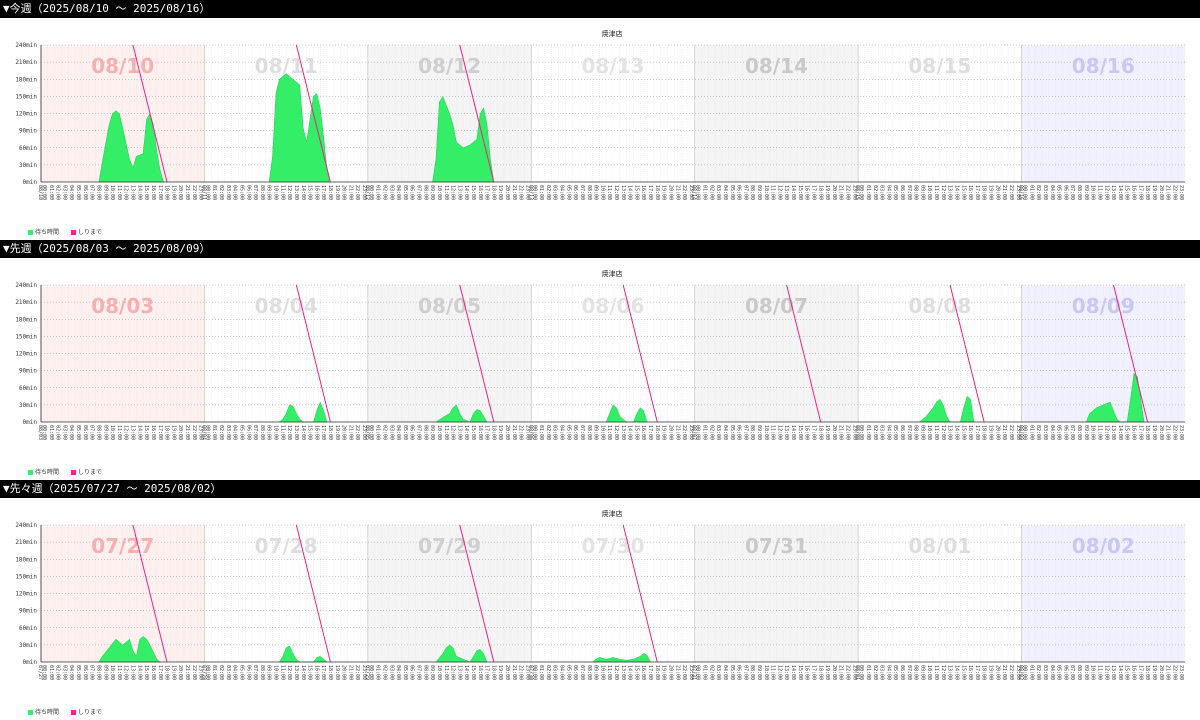  I want to click on day-watermark-label: 08/04, so click(286, 306).